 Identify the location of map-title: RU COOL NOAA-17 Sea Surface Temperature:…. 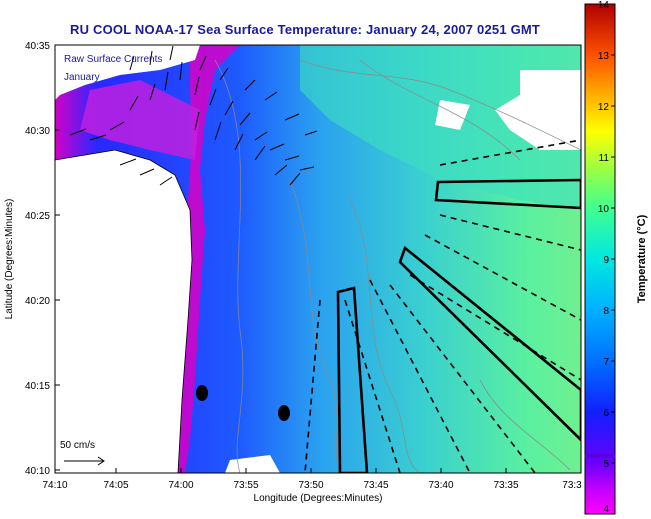
(305, 29).